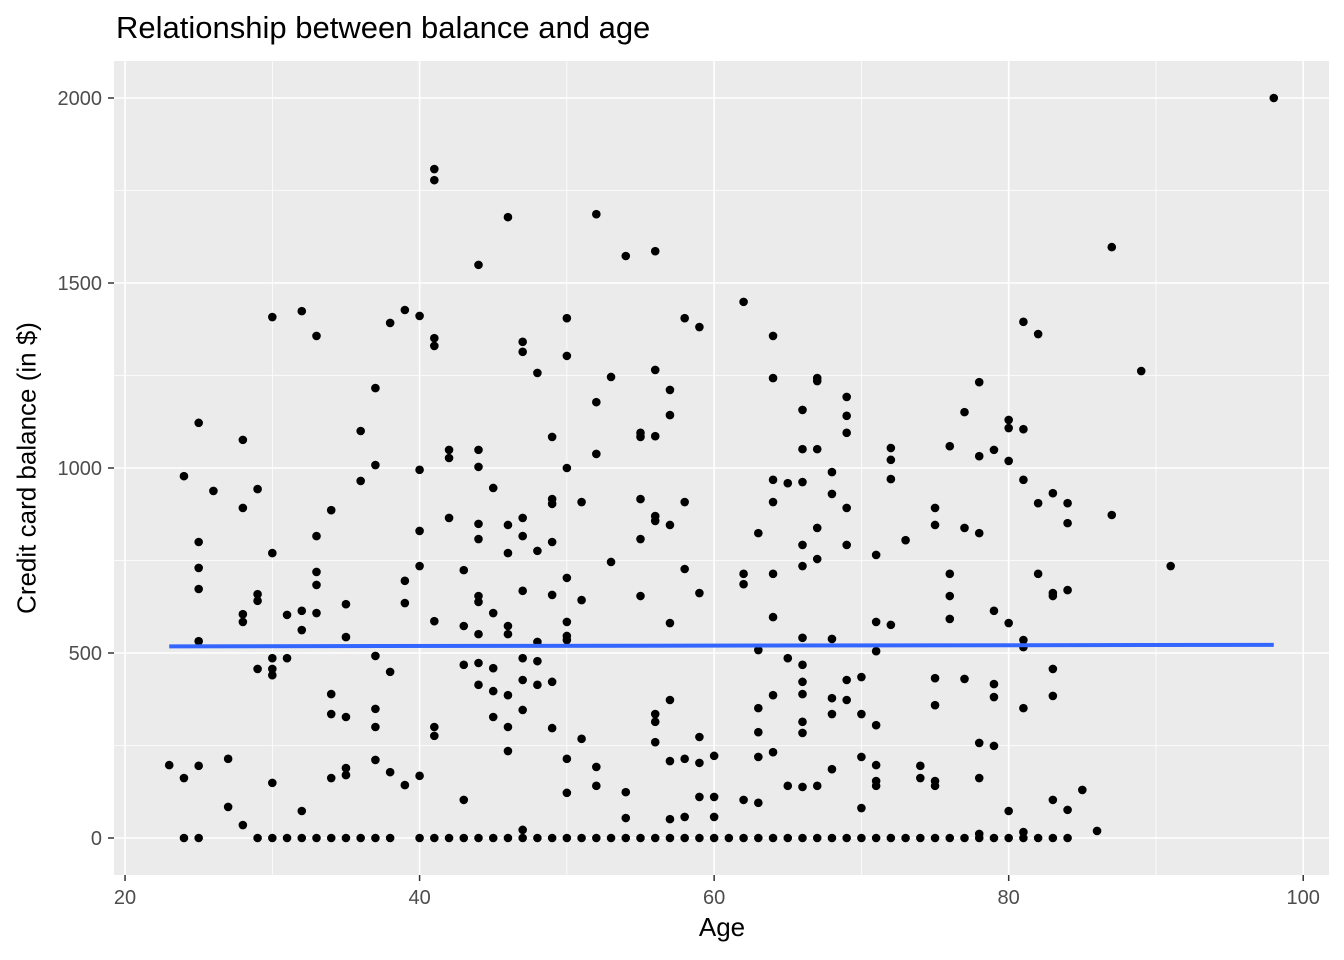 The image size is (1344, 960). Describe the element at coordinates (1009, 898) in the screenshot. I see `x-tick-label: 80` at that location.